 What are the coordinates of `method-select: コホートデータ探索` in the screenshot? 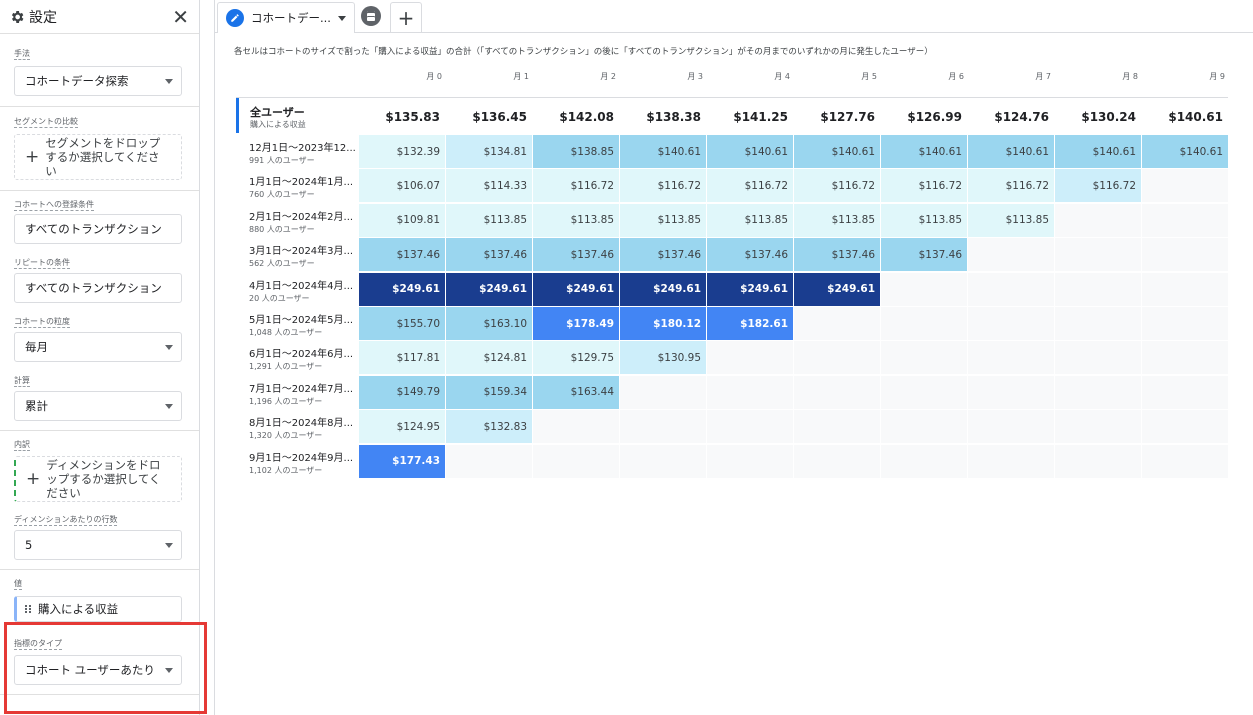 It's located at (98, 81).